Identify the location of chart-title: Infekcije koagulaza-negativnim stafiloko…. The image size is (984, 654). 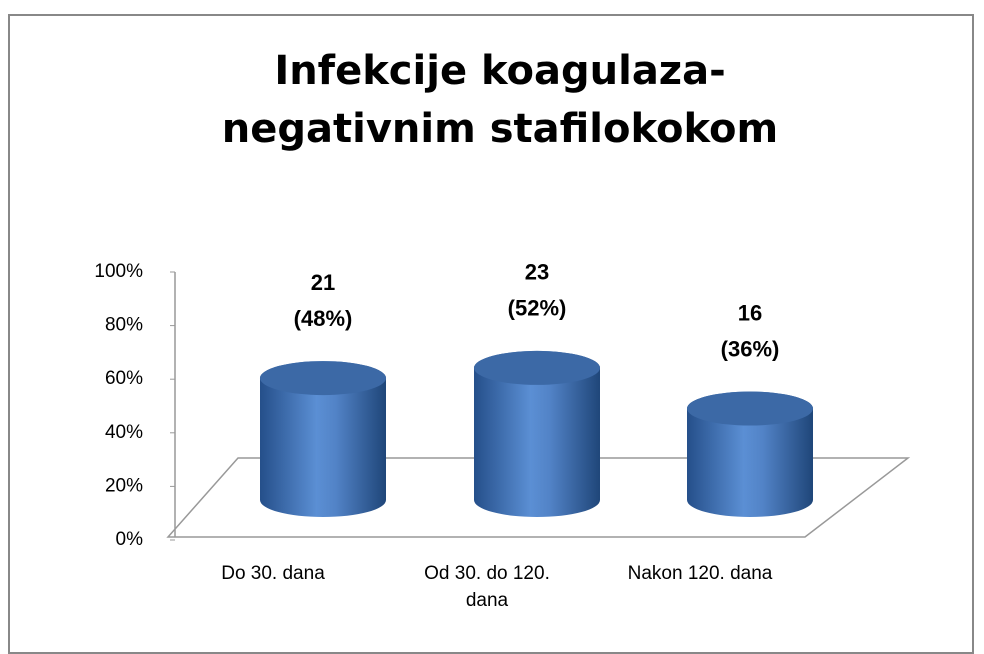
(500, 100).